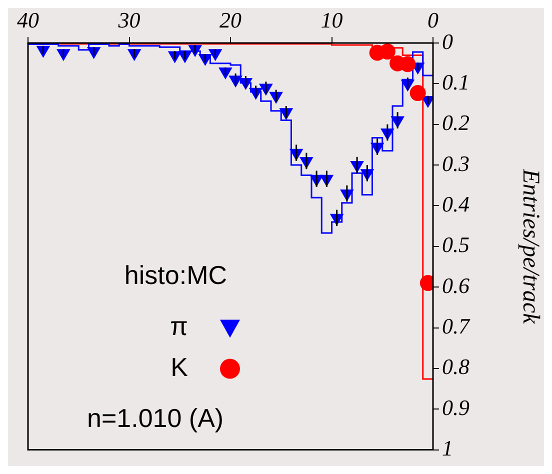  I want to click on y-tick-label: 0.1, so click(456, 81).